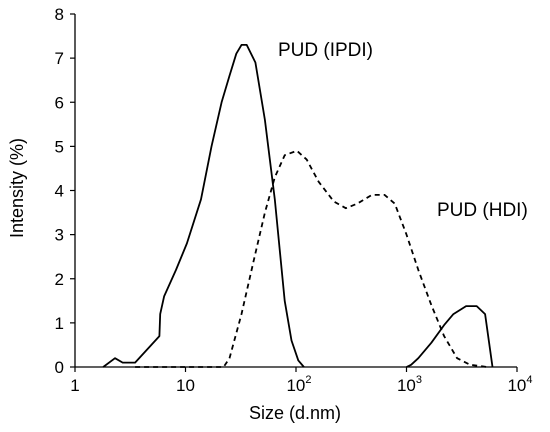 The width and height of the screenshot is (550, 432). I want to click on x-axis-title: Size (d.nm), so click(295, 413).